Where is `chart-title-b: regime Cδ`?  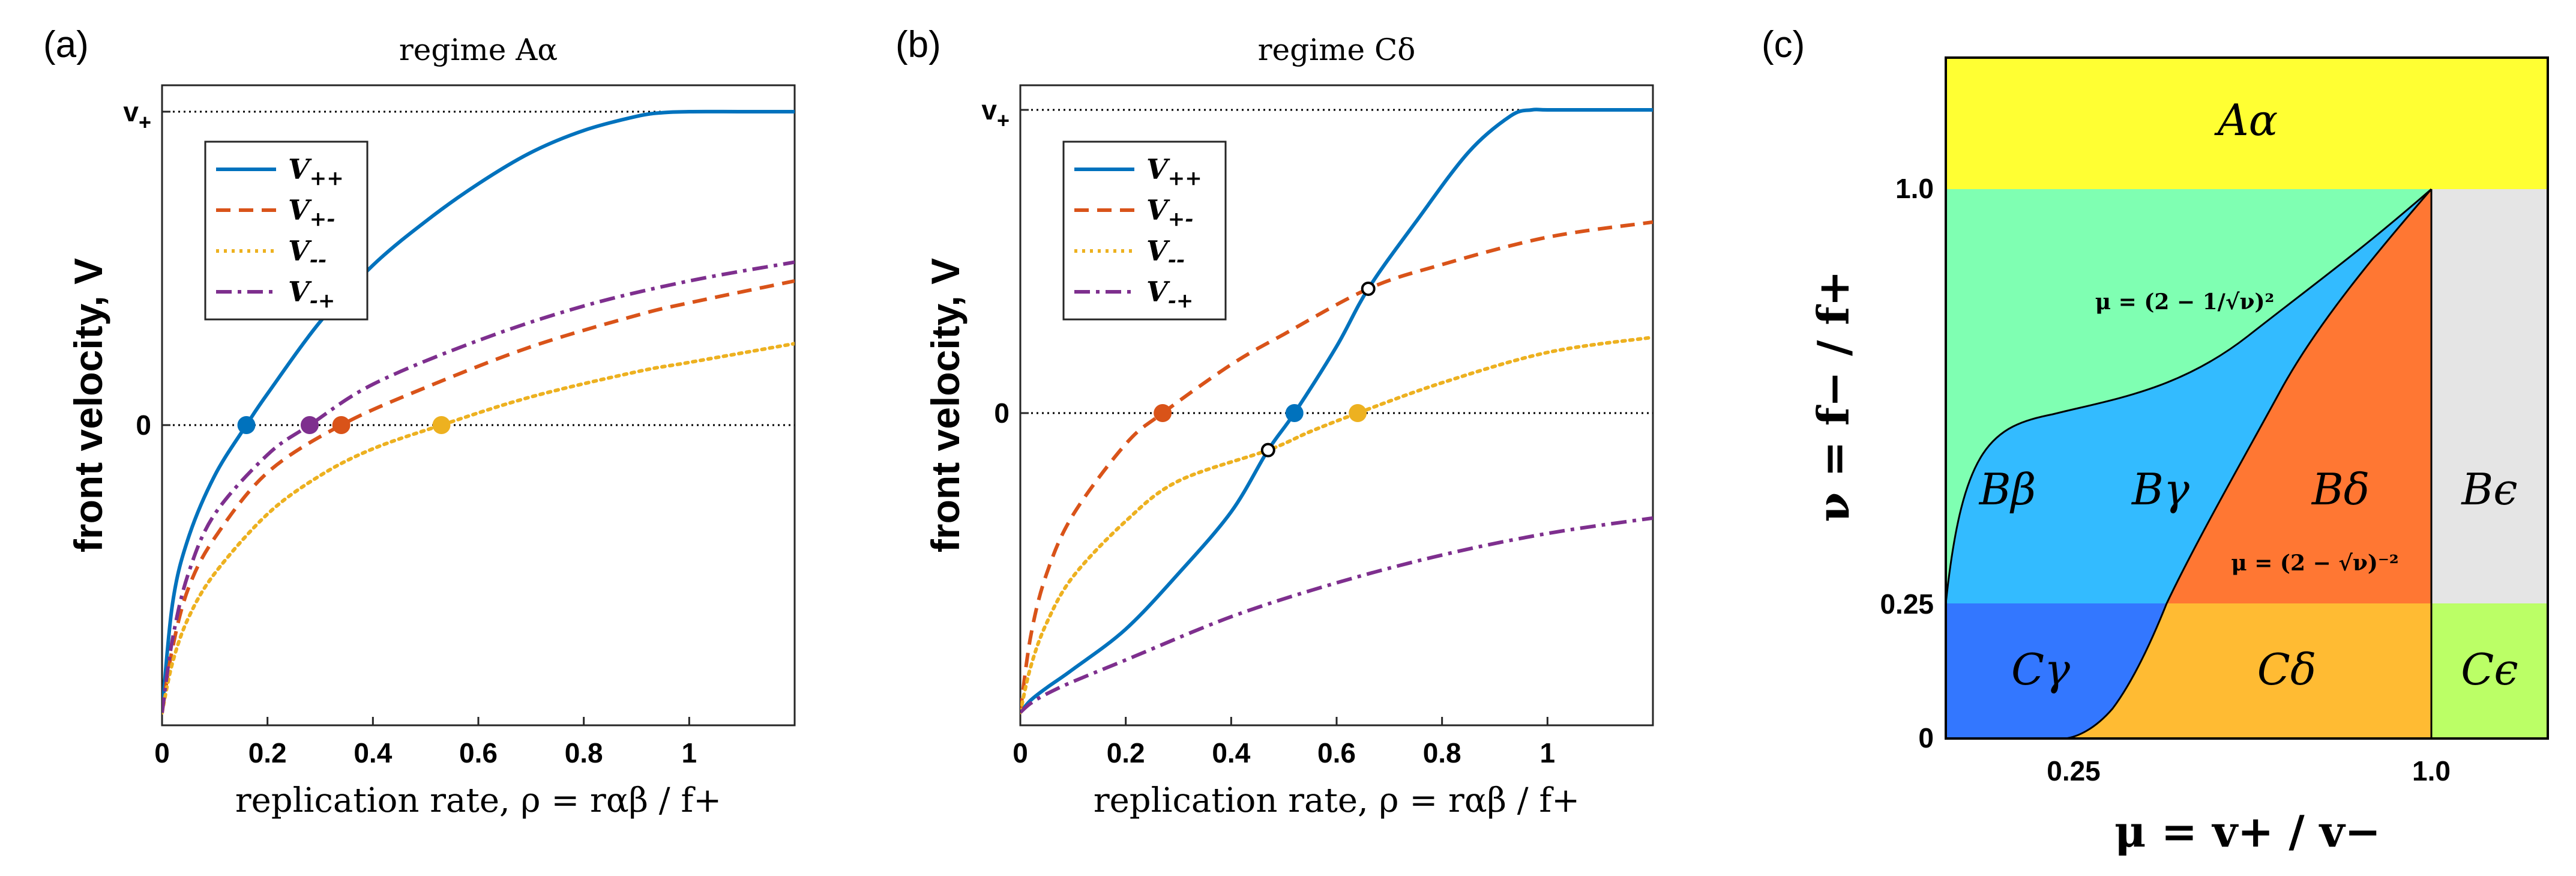
chart-title-b: regime Cδ is located at coordinates (1337, 49).